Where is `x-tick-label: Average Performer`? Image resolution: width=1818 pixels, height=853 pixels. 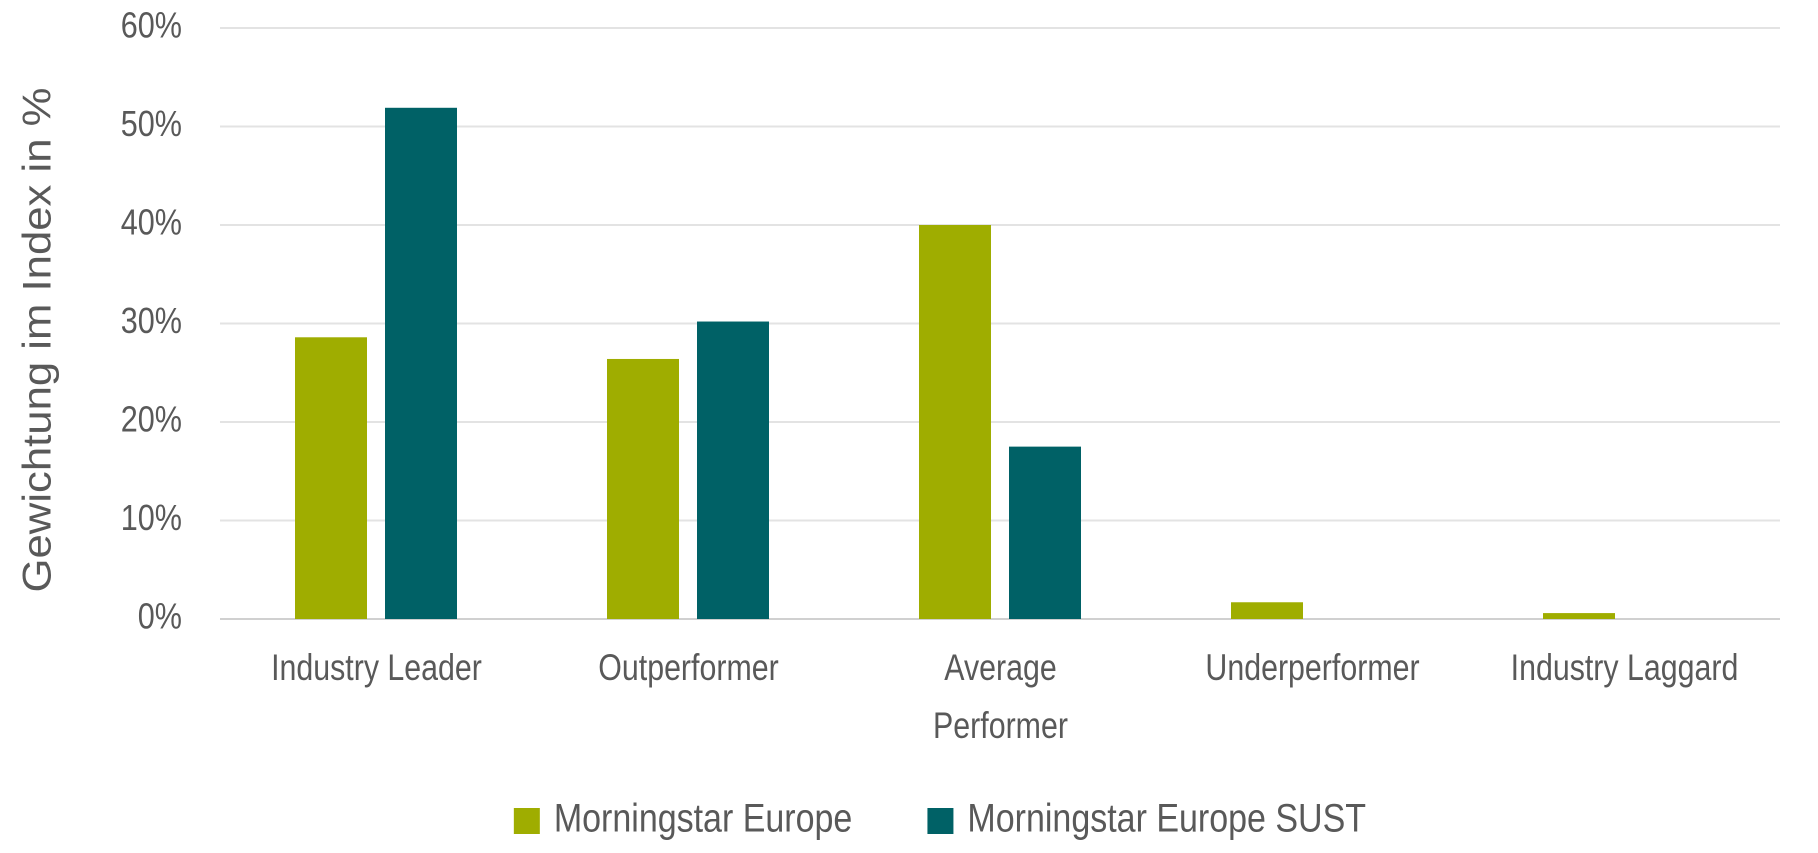
x-tick-label: Average Performer is located at coordinates (1000, 696).